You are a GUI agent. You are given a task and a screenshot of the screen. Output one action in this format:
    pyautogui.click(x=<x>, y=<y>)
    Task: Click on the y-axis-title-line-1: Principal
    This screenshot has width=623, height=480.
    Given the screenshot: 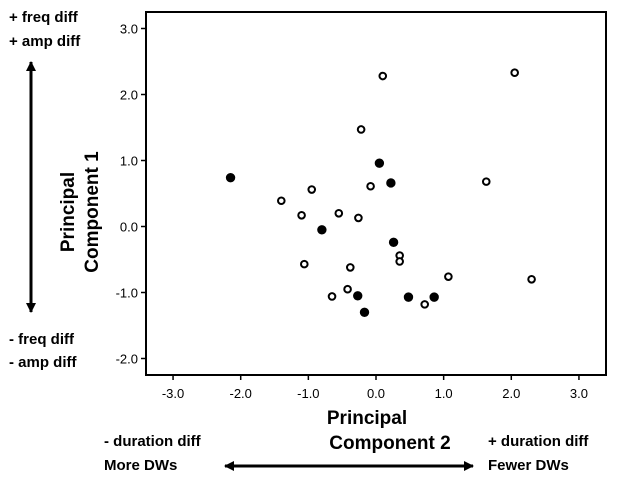 What is the action you would take?
    pyautogui.click(x=68, y=212)
    